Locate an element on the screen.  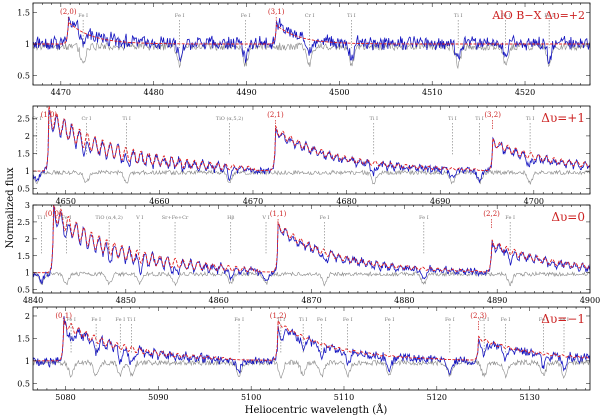
line-id-label: Sr+Fe+Cr is located at coordinates (175, 218).